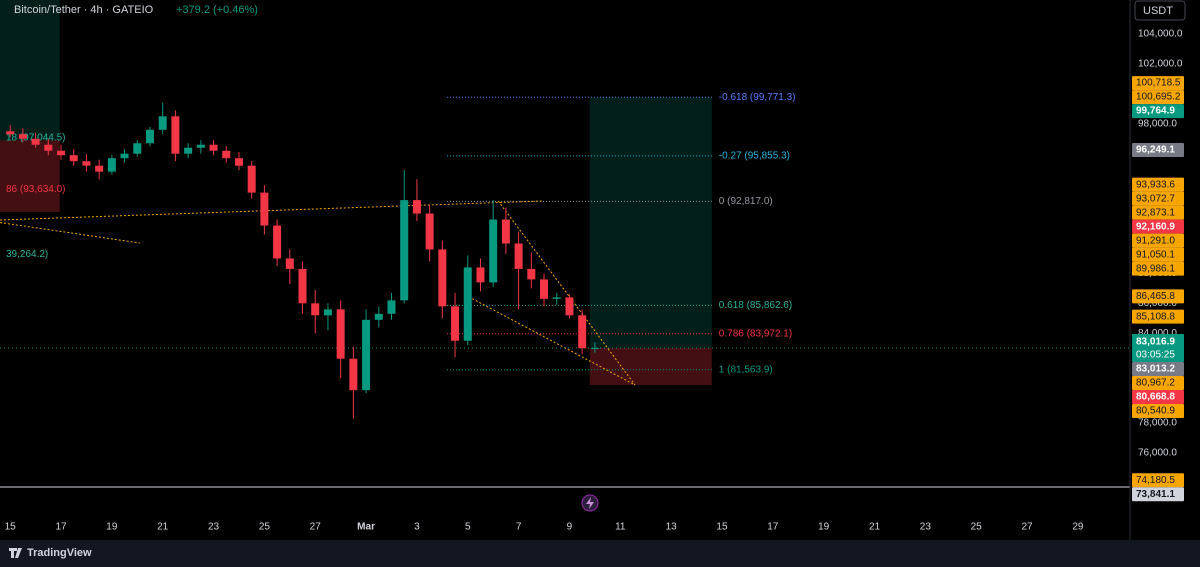 The image size is (1200, 567). What do you see at coordinates (30, 70) in the screenshot?
I see `profit-zone` at bounding box center [30, 70].